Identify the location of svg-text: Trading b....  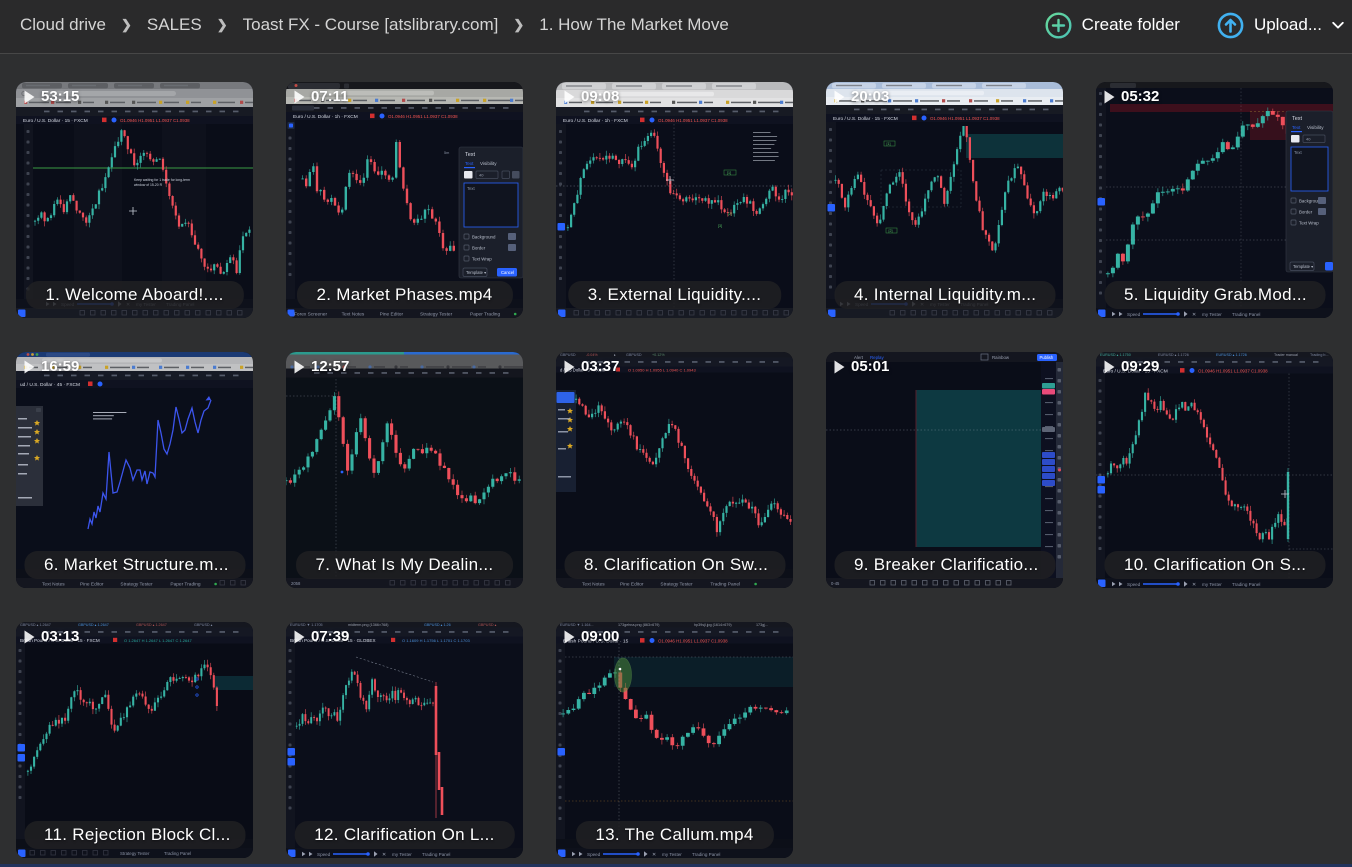
(1319, 355).